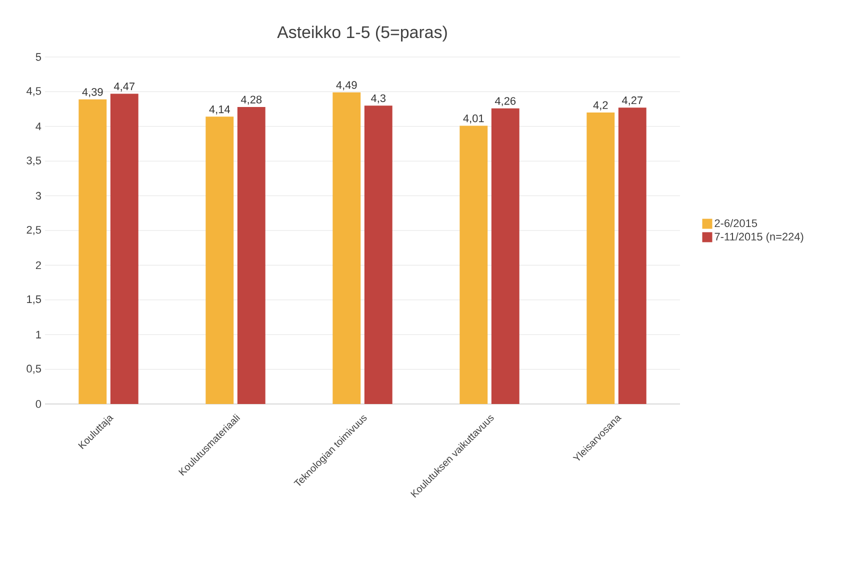 The height and width of the screenshot is (561, 861). I want to click on data-label: 4,39, so click(92, 93).